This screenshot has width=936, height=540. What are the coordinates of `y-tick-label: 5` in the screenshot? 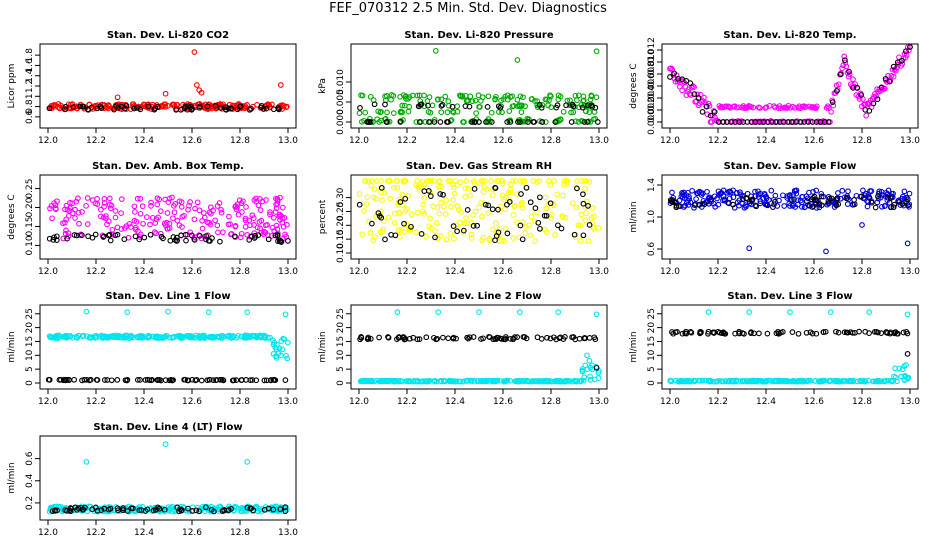 It's located at (341, 369).